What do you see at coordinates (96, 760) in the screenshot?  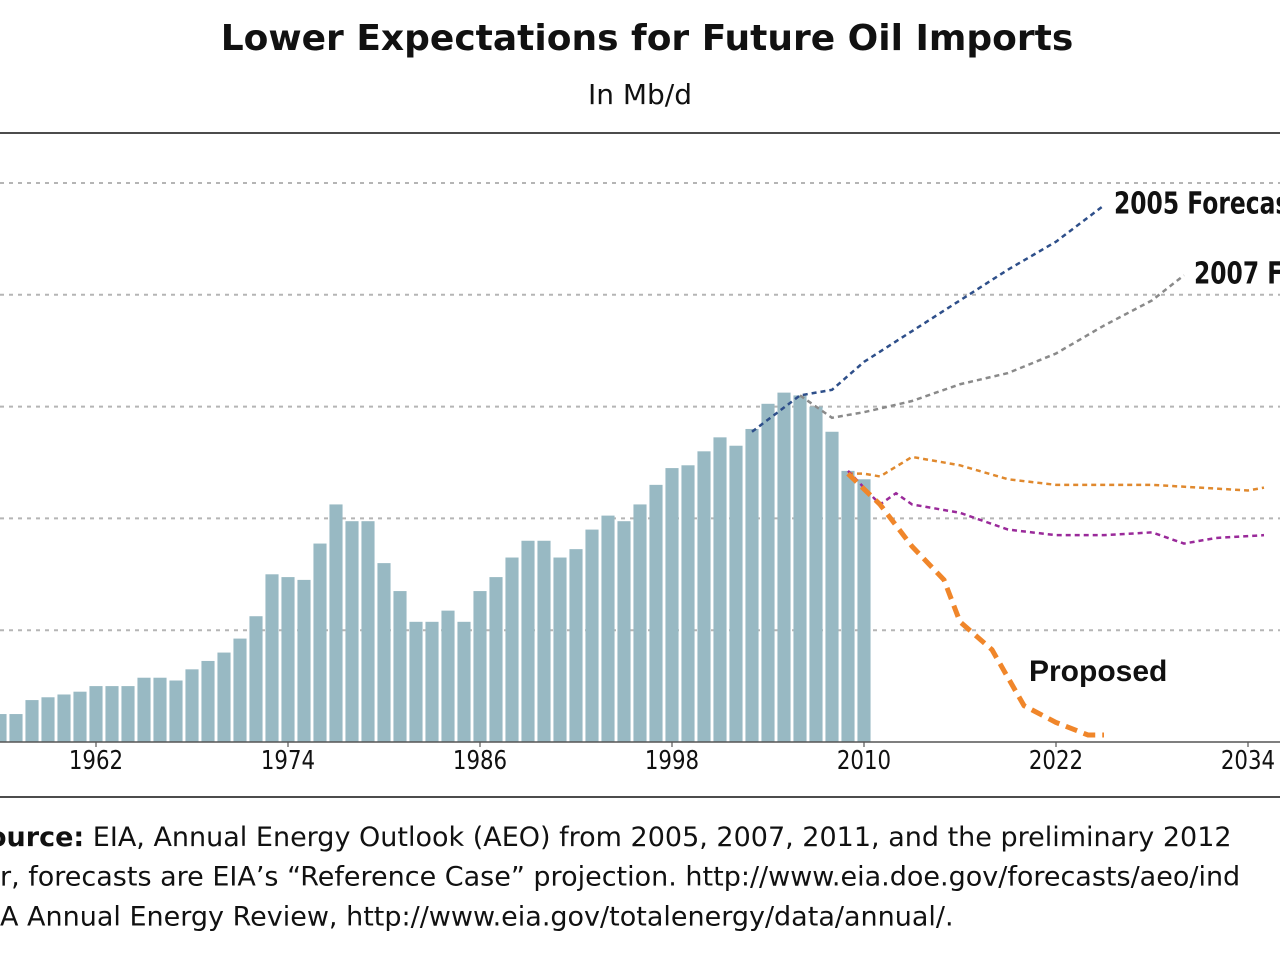 I see `x-tick-label: 1962` at bounding box center [96, 760].